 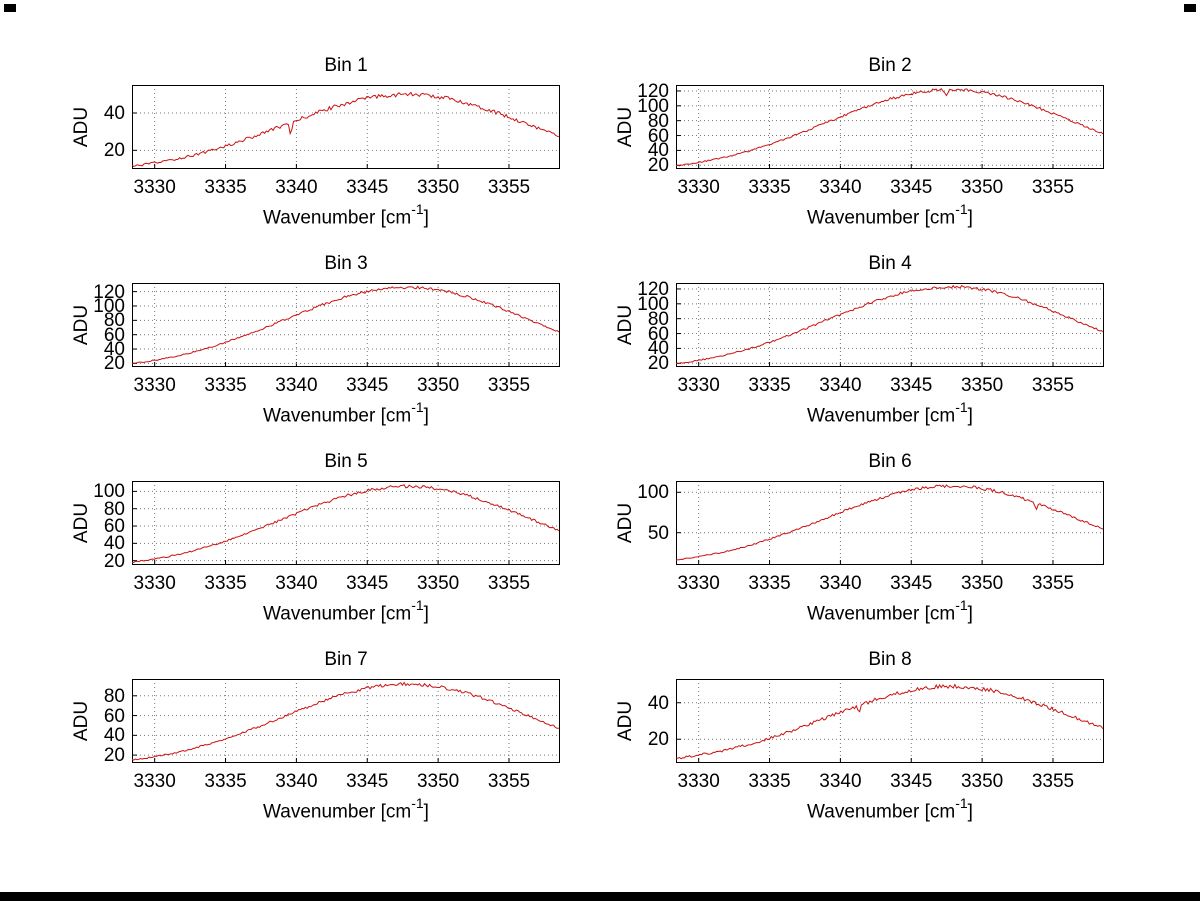 I want to click on plot-title: Bin 1, so click(x=346, y=65).